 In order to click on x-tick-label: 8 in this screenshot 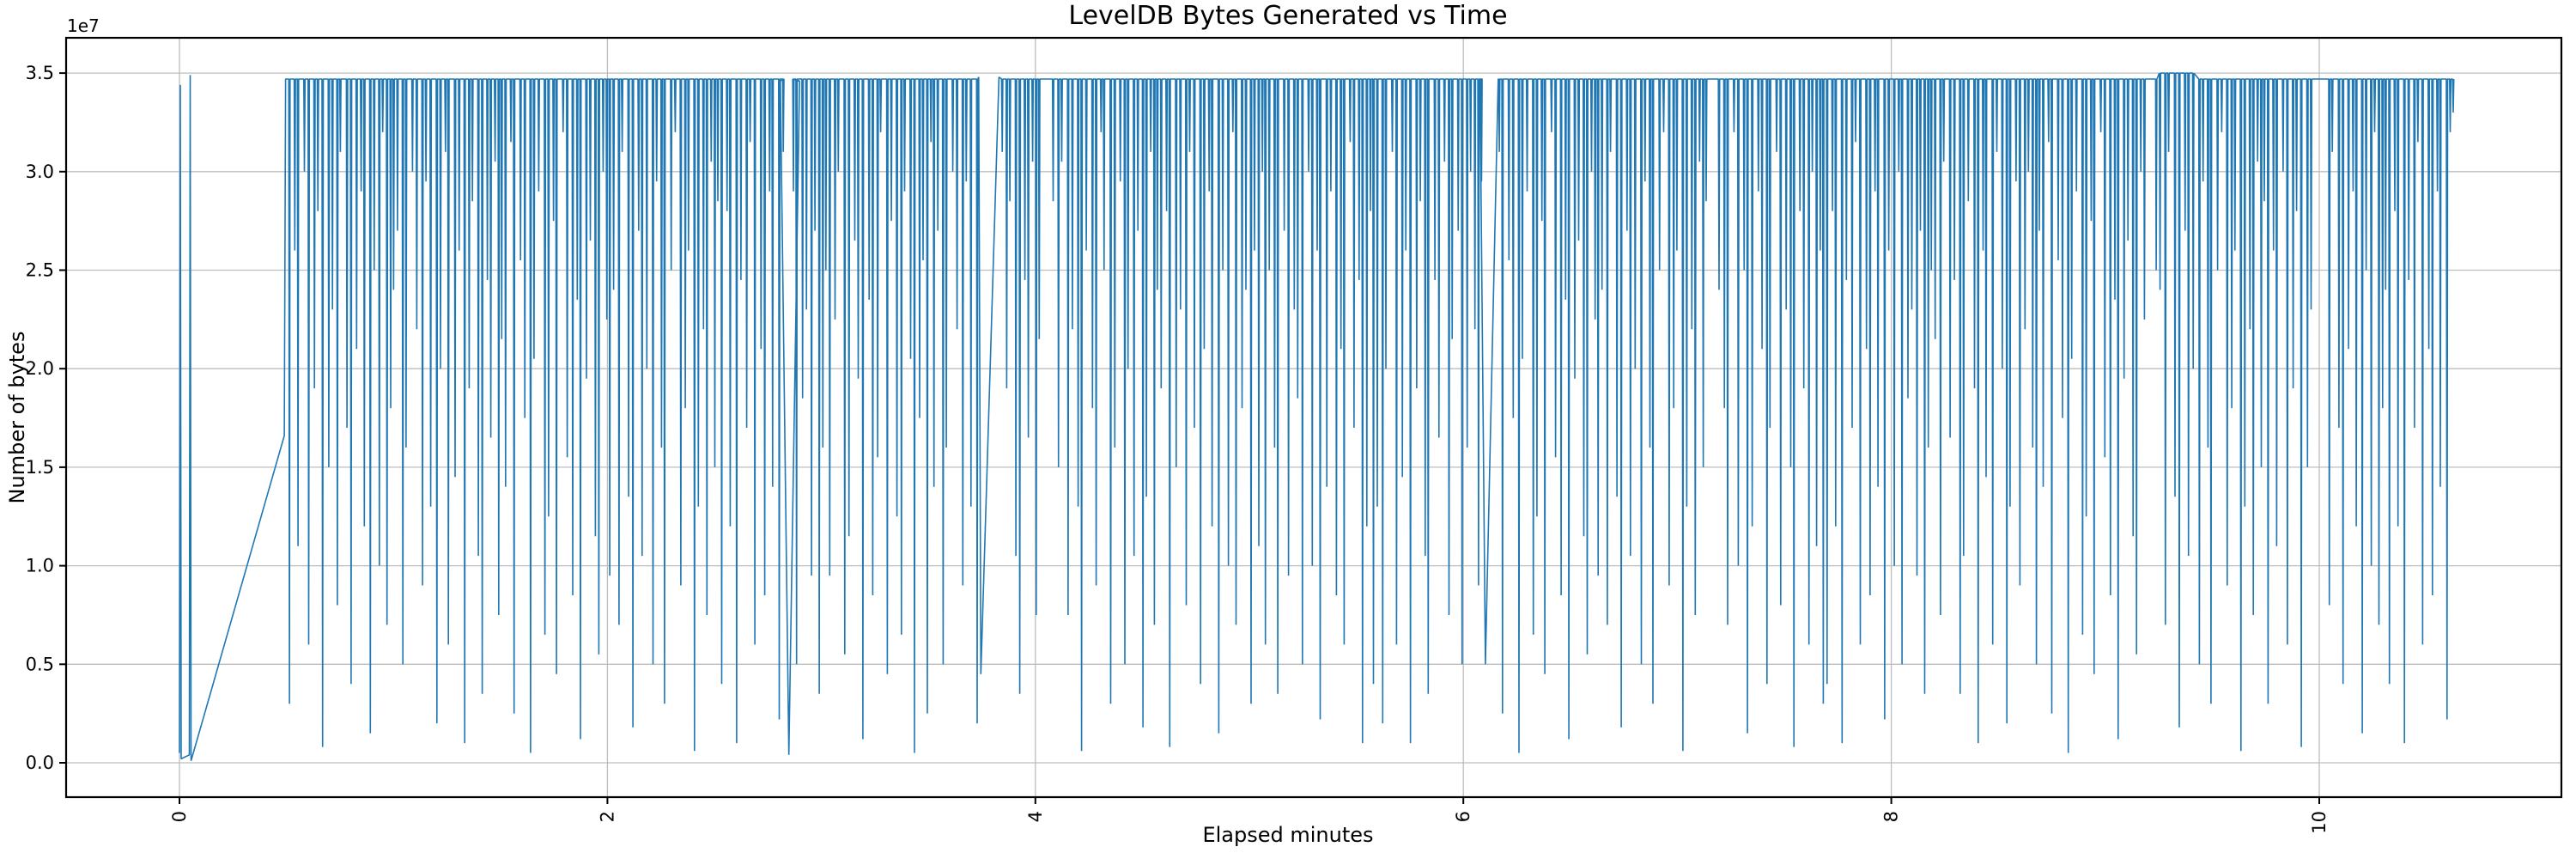, I will do `click(1892, 816)`.